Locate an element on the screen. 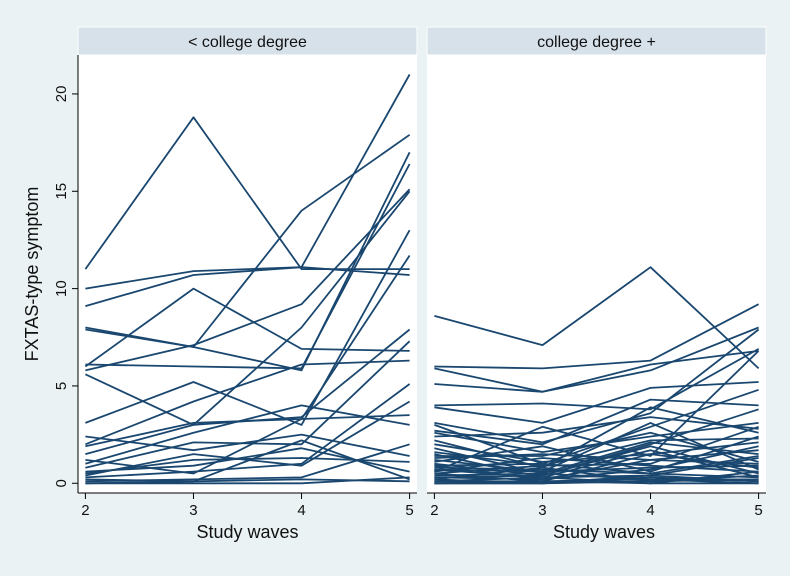  y-tick-label: 0 is located at coordinates (61, 483).